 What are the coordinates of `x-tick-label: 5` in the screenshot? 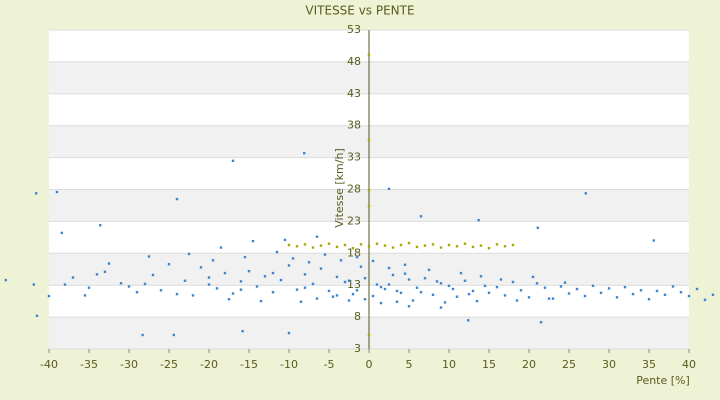 It's located at (409, 364).